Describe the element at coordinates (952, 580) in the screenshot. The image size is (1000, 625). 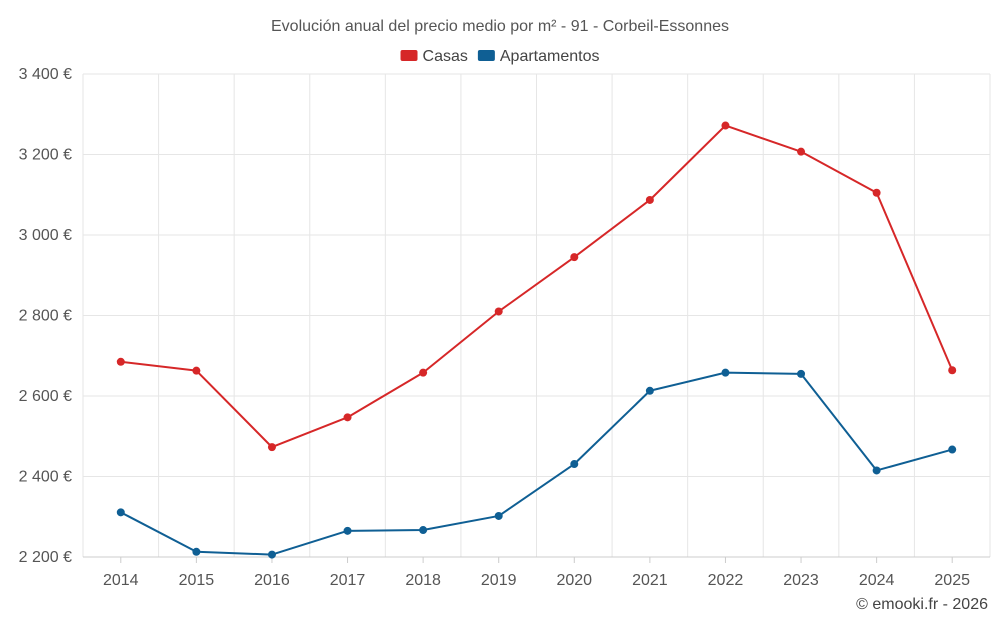
I see `x-tick-label: 2025` at that location.